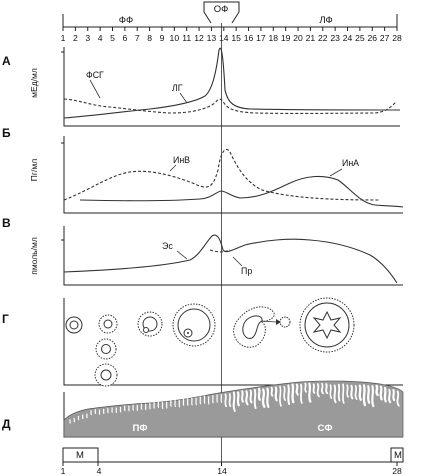 This screenshot has height=476, width=435. What do you see at coordinates (150, 324) in the screenshot?
I see `early-antral-follicle` at bounding box center [150, 324].